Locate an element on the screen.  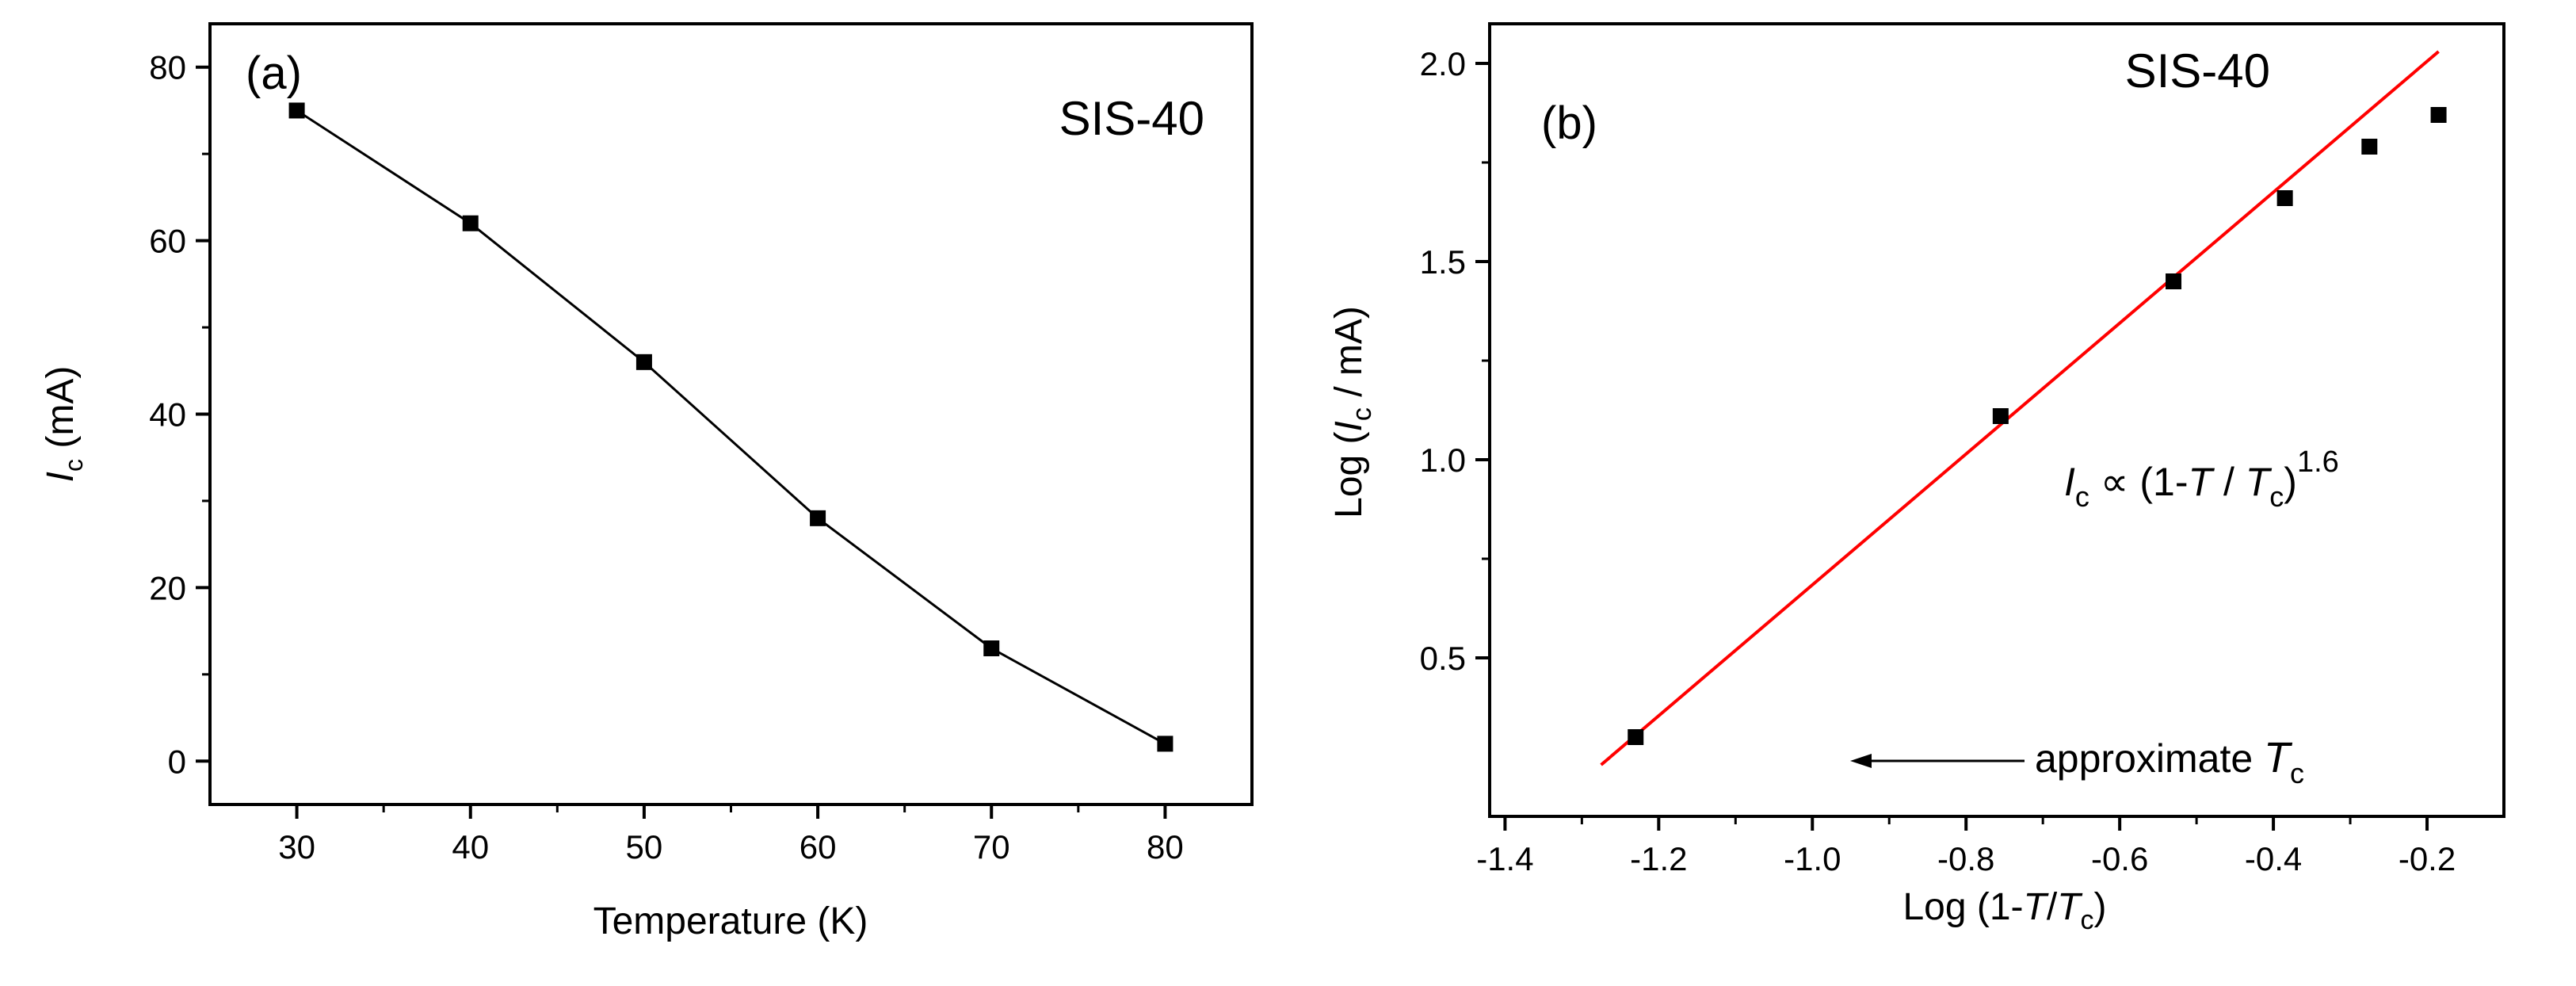
y-tick-label: 2.0 is located at coordinates (1443, 63).